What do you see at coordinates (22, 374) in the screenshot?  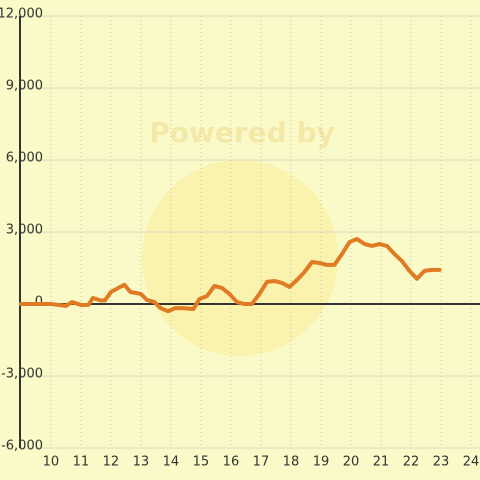 I see `y-tick-label: -3,000` at bounding box center [22, 374].